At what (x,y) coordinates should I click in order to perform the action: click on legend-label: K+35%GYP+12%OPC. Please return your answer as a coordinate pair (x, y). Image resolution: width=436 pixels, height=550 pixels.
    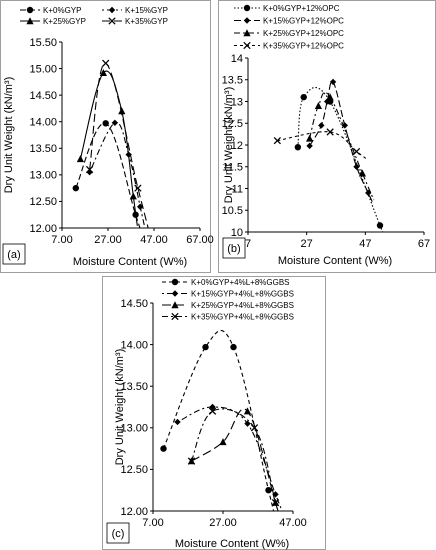
    Looking at the image, I should click on (303, 46).